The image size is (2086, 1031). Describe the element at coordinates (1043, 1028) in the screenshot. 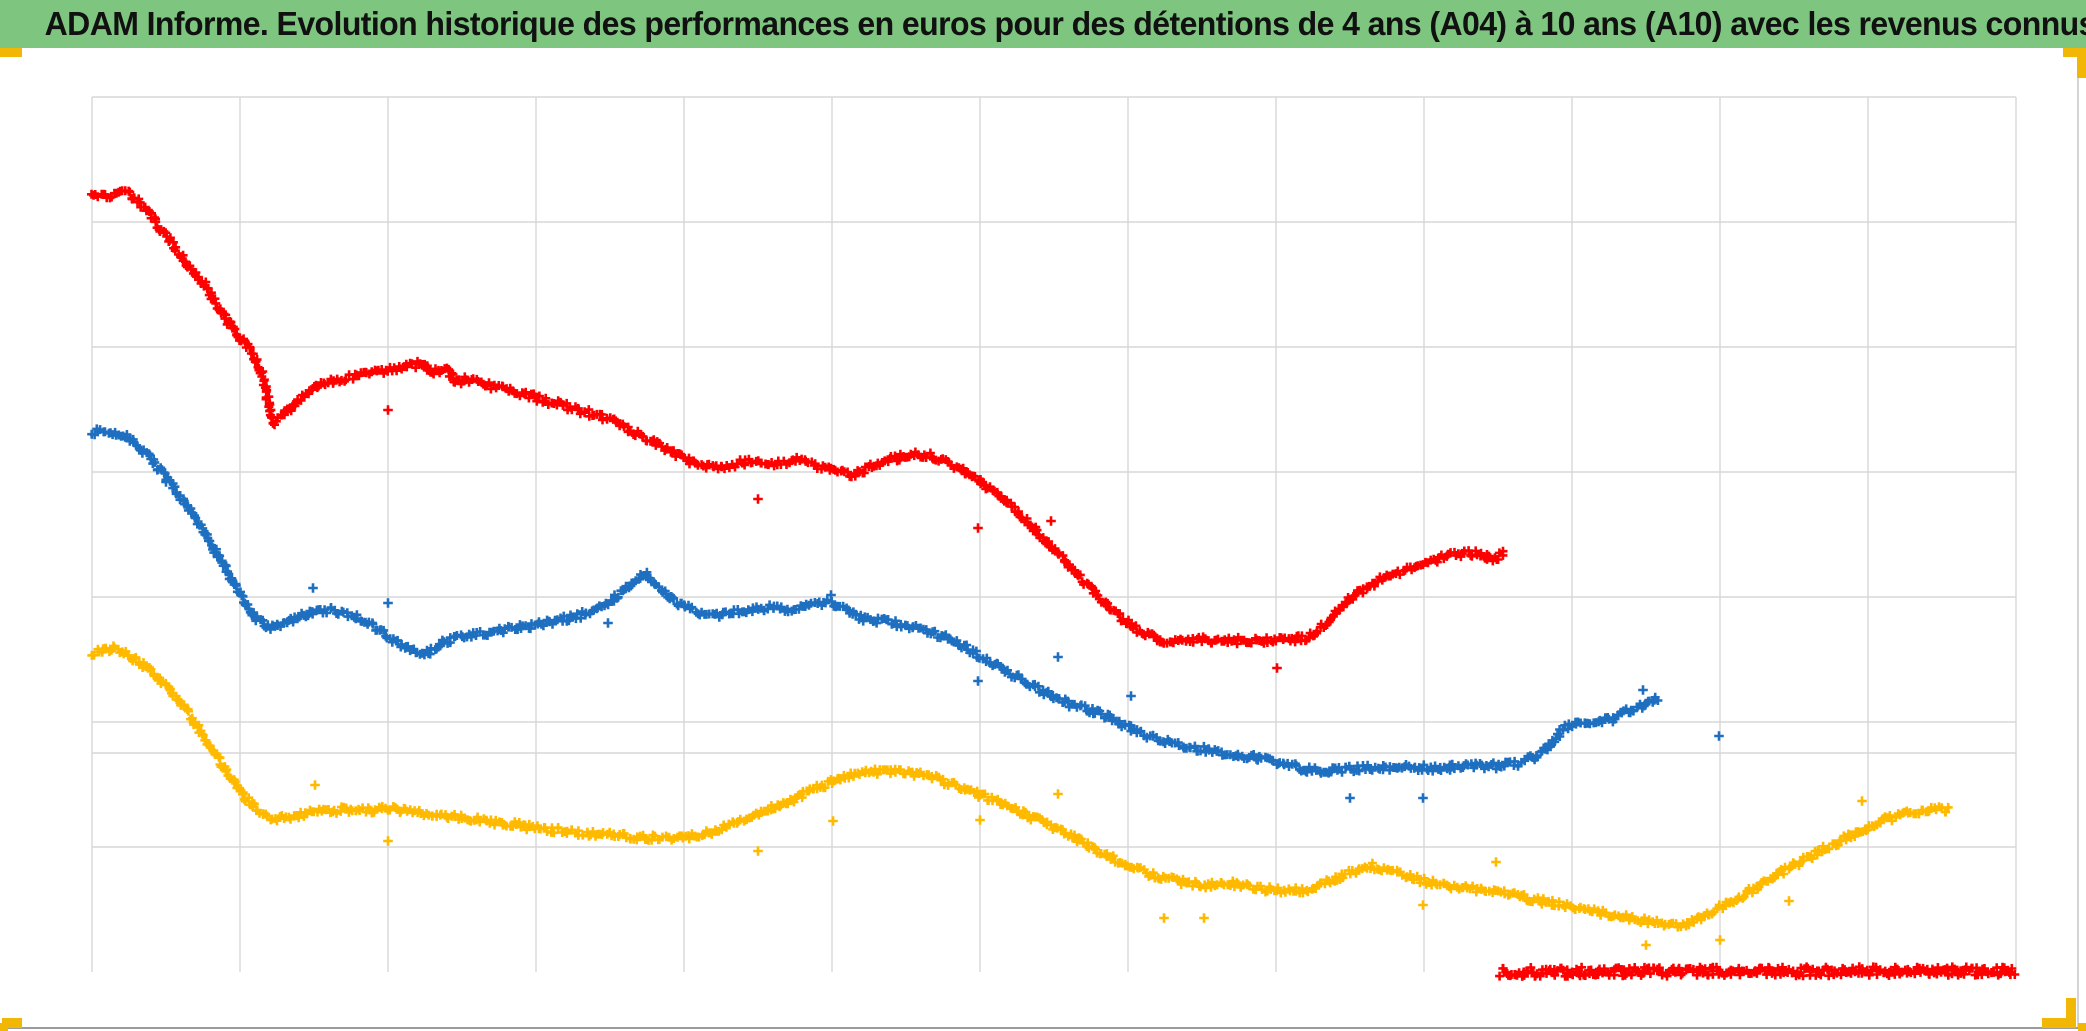

I see `chart-bottom-border-line` at that location.